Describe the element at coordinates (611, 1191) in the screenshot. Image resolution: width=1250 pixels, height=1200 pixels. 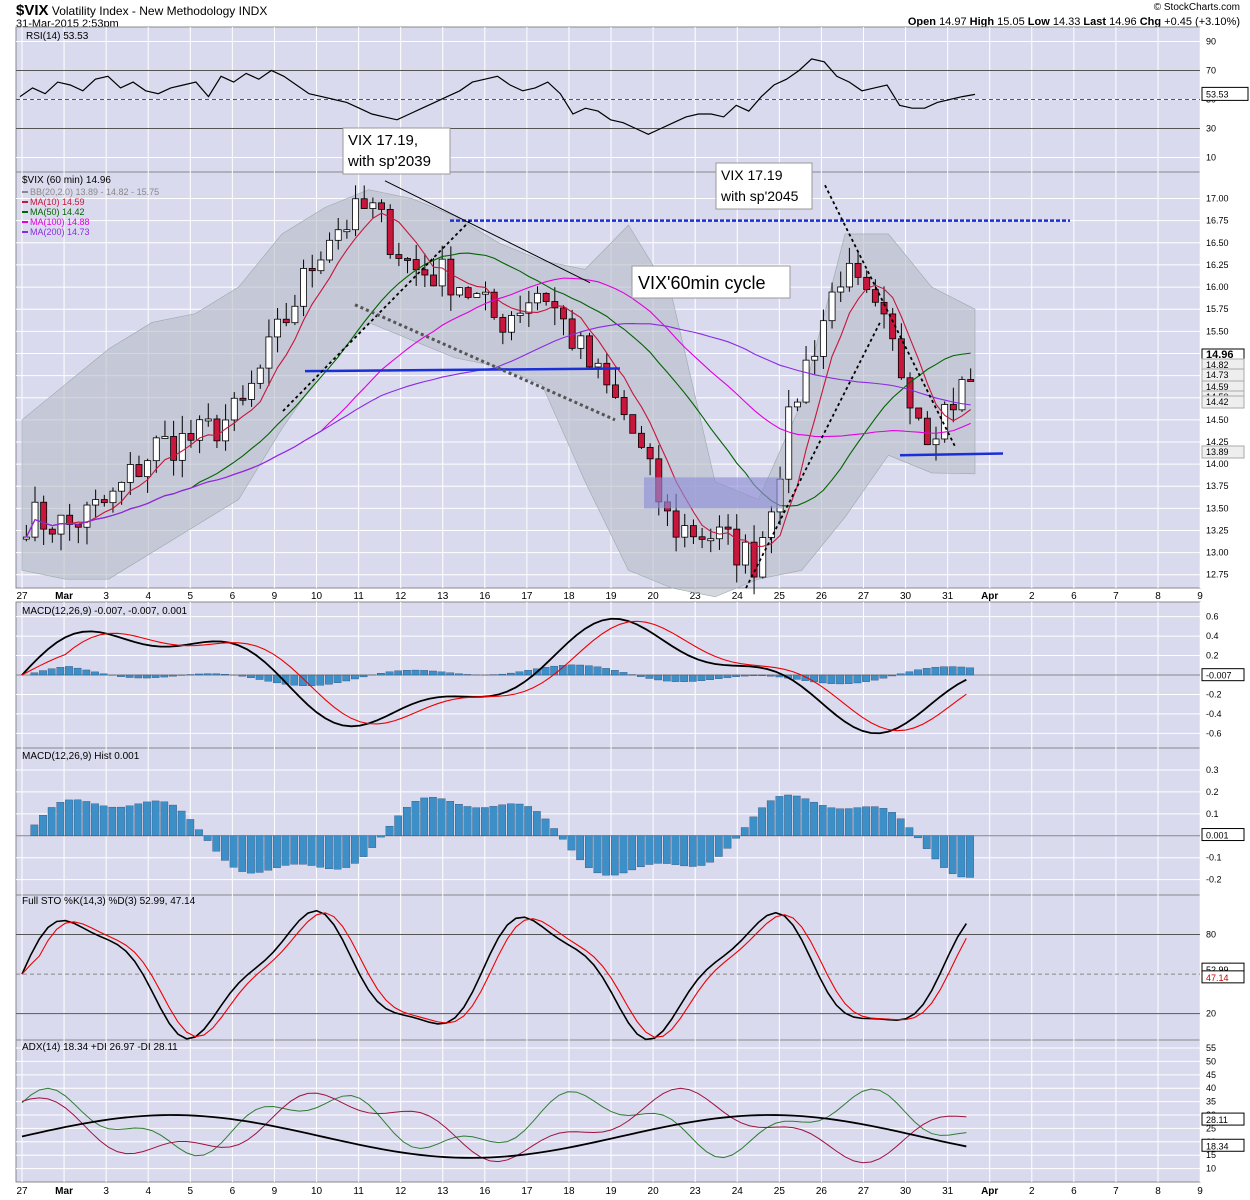
I see `x-tick-label: 19` at that location.